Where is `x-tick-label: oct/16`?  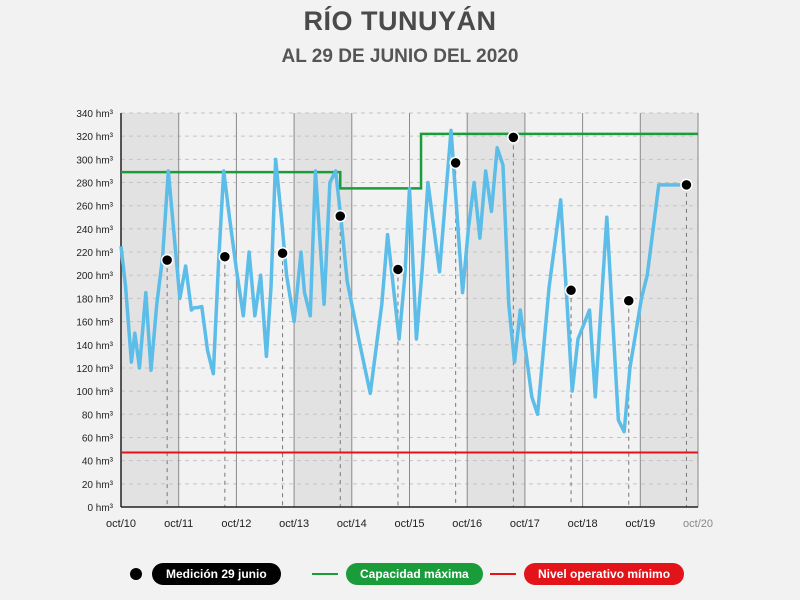 x-tick-label: oct/16 is located at coordinates (467, 524).